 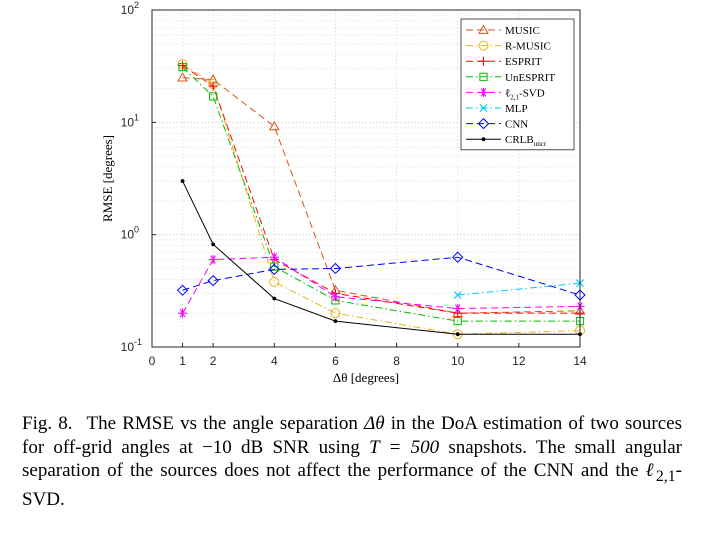 I want to click on x-tick-label: 14, so click(x=580, y=361).